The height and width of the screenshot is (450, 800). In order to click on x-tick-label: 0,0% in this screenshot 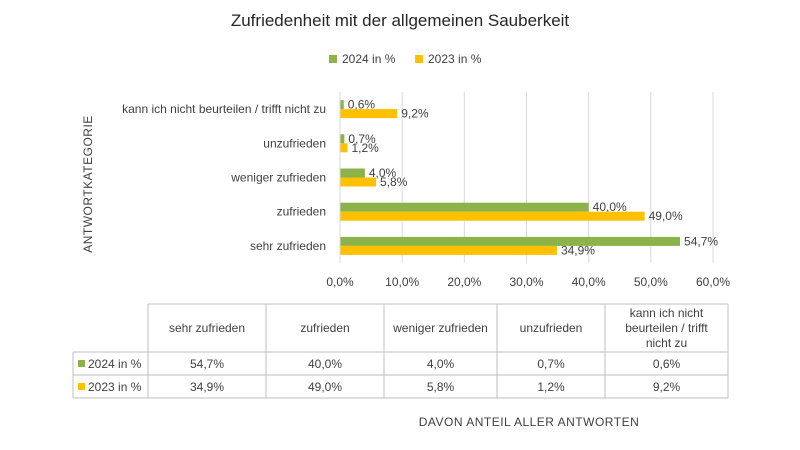, I will do `click(340, 282)`.